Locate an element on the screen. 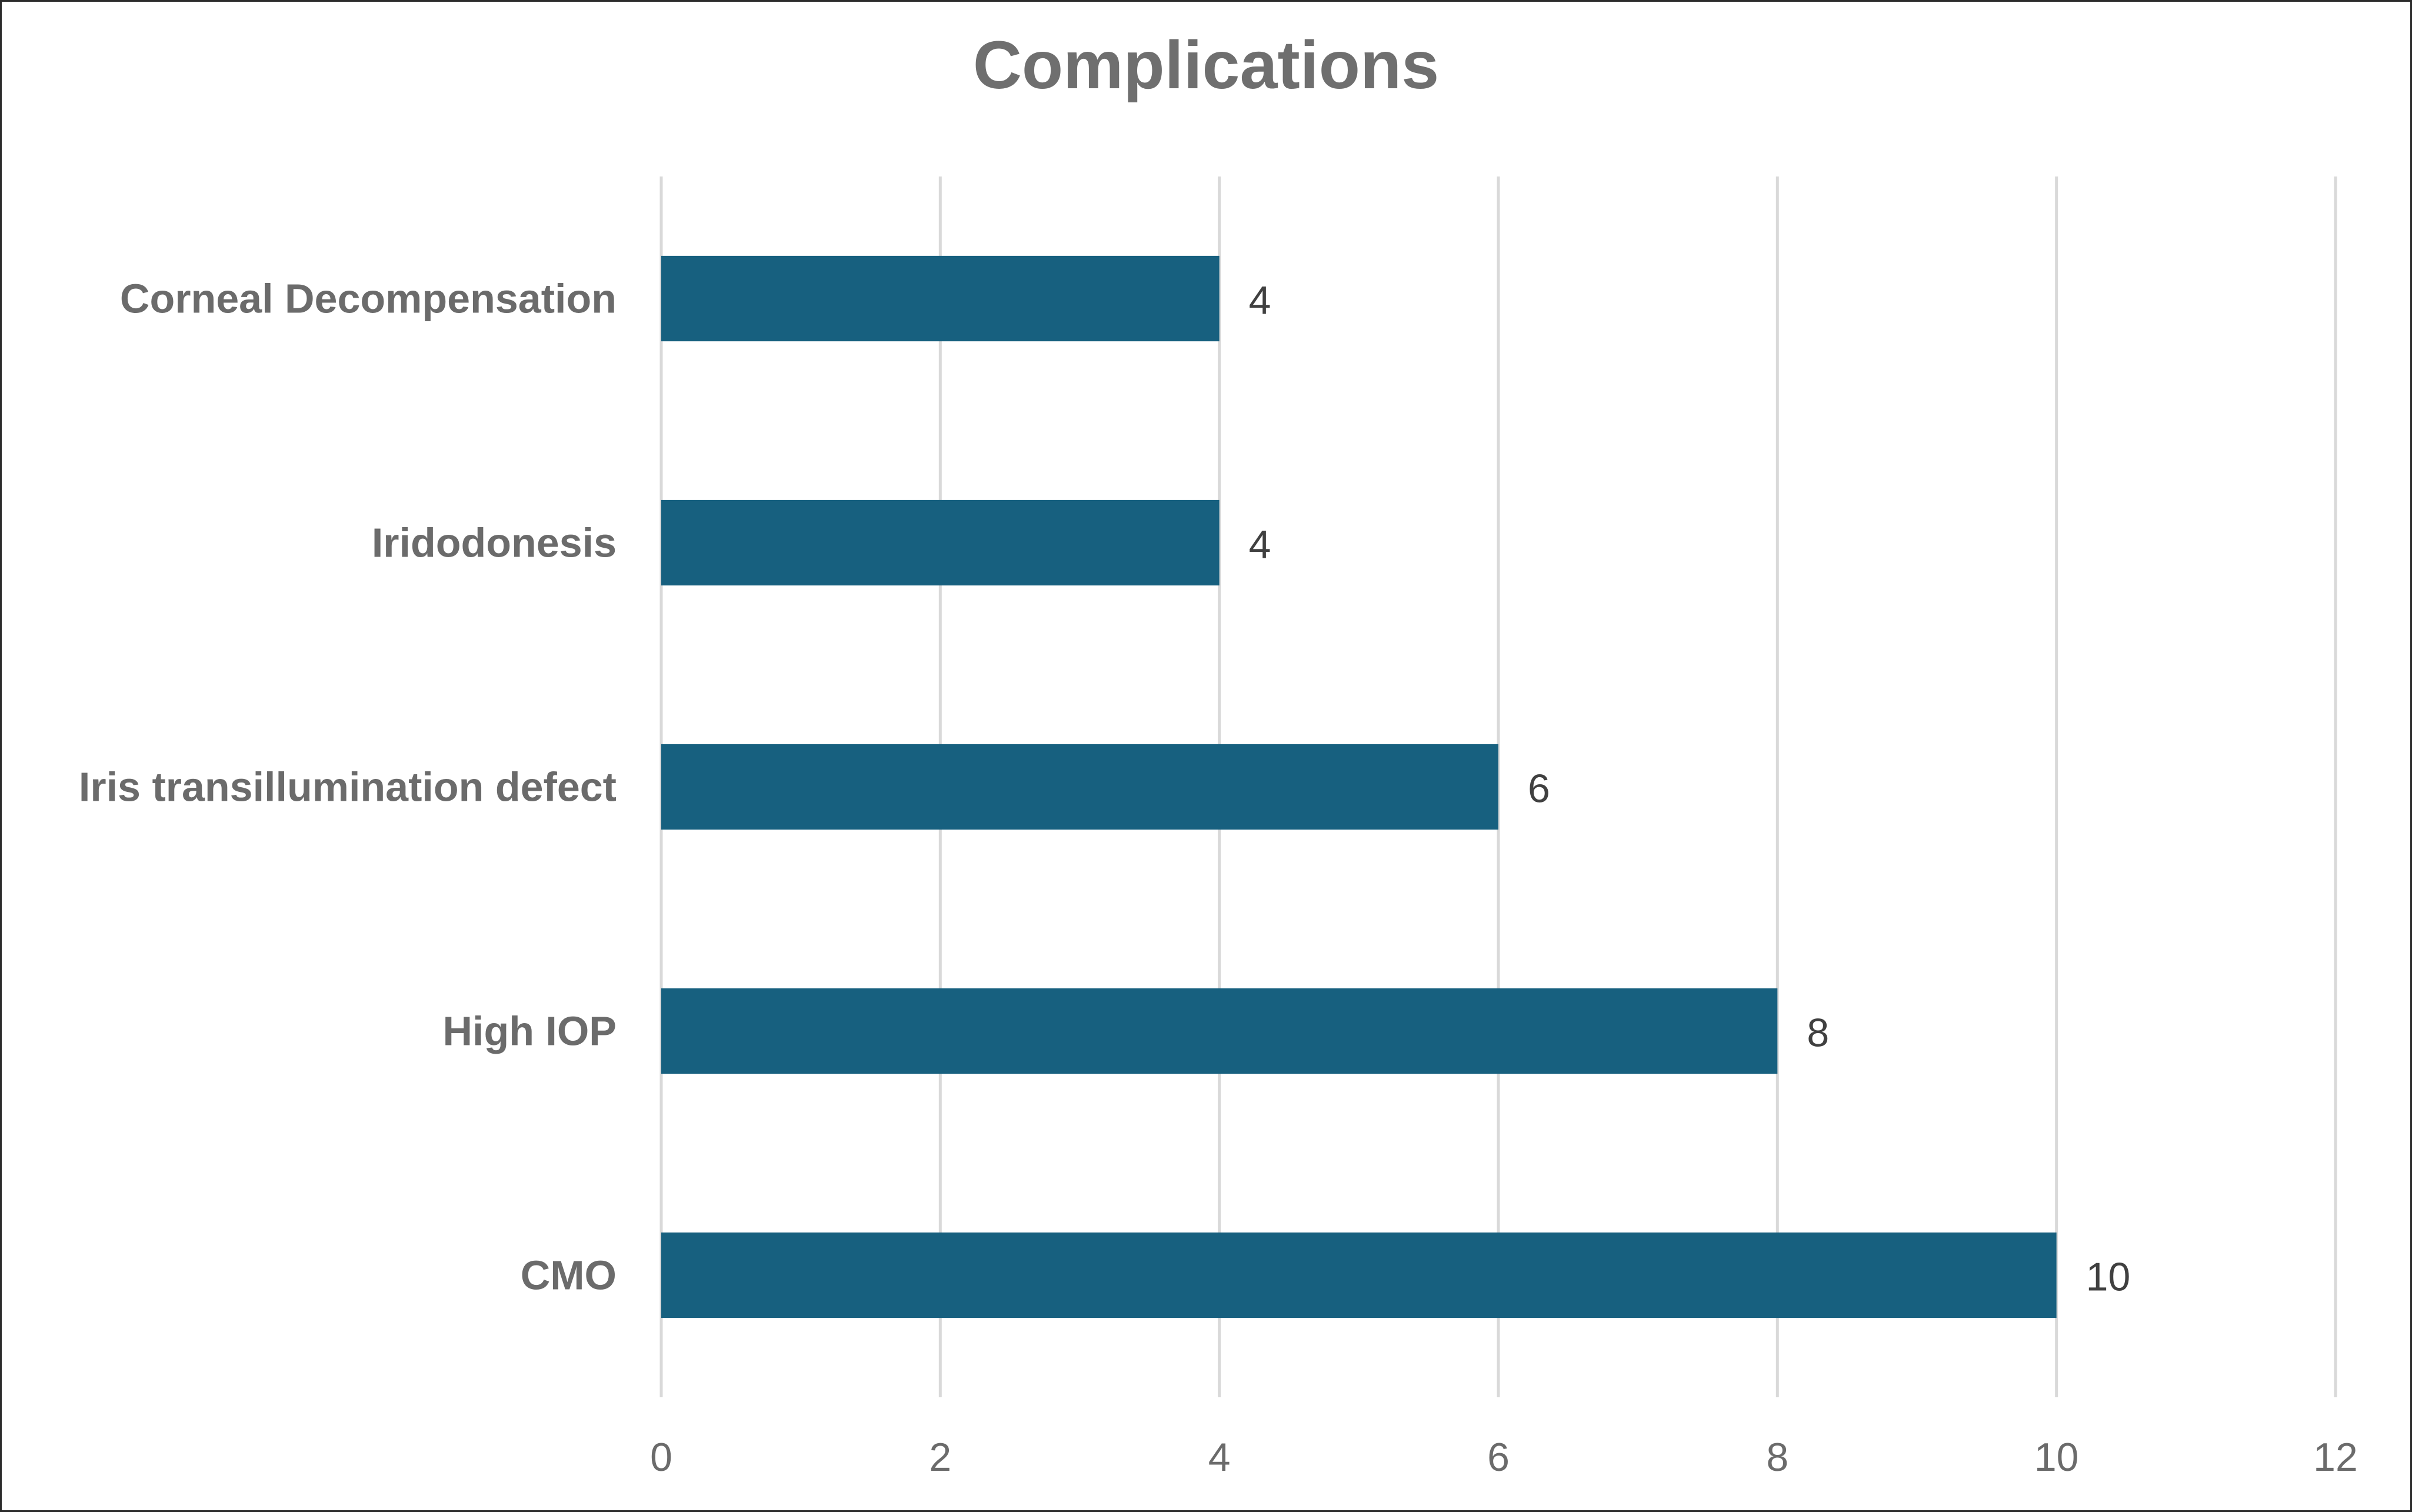 Image resolution: width=2412 pixels, height=1512 pixels. x-tick-label: 4 is located at coordinates (1219, 1458).